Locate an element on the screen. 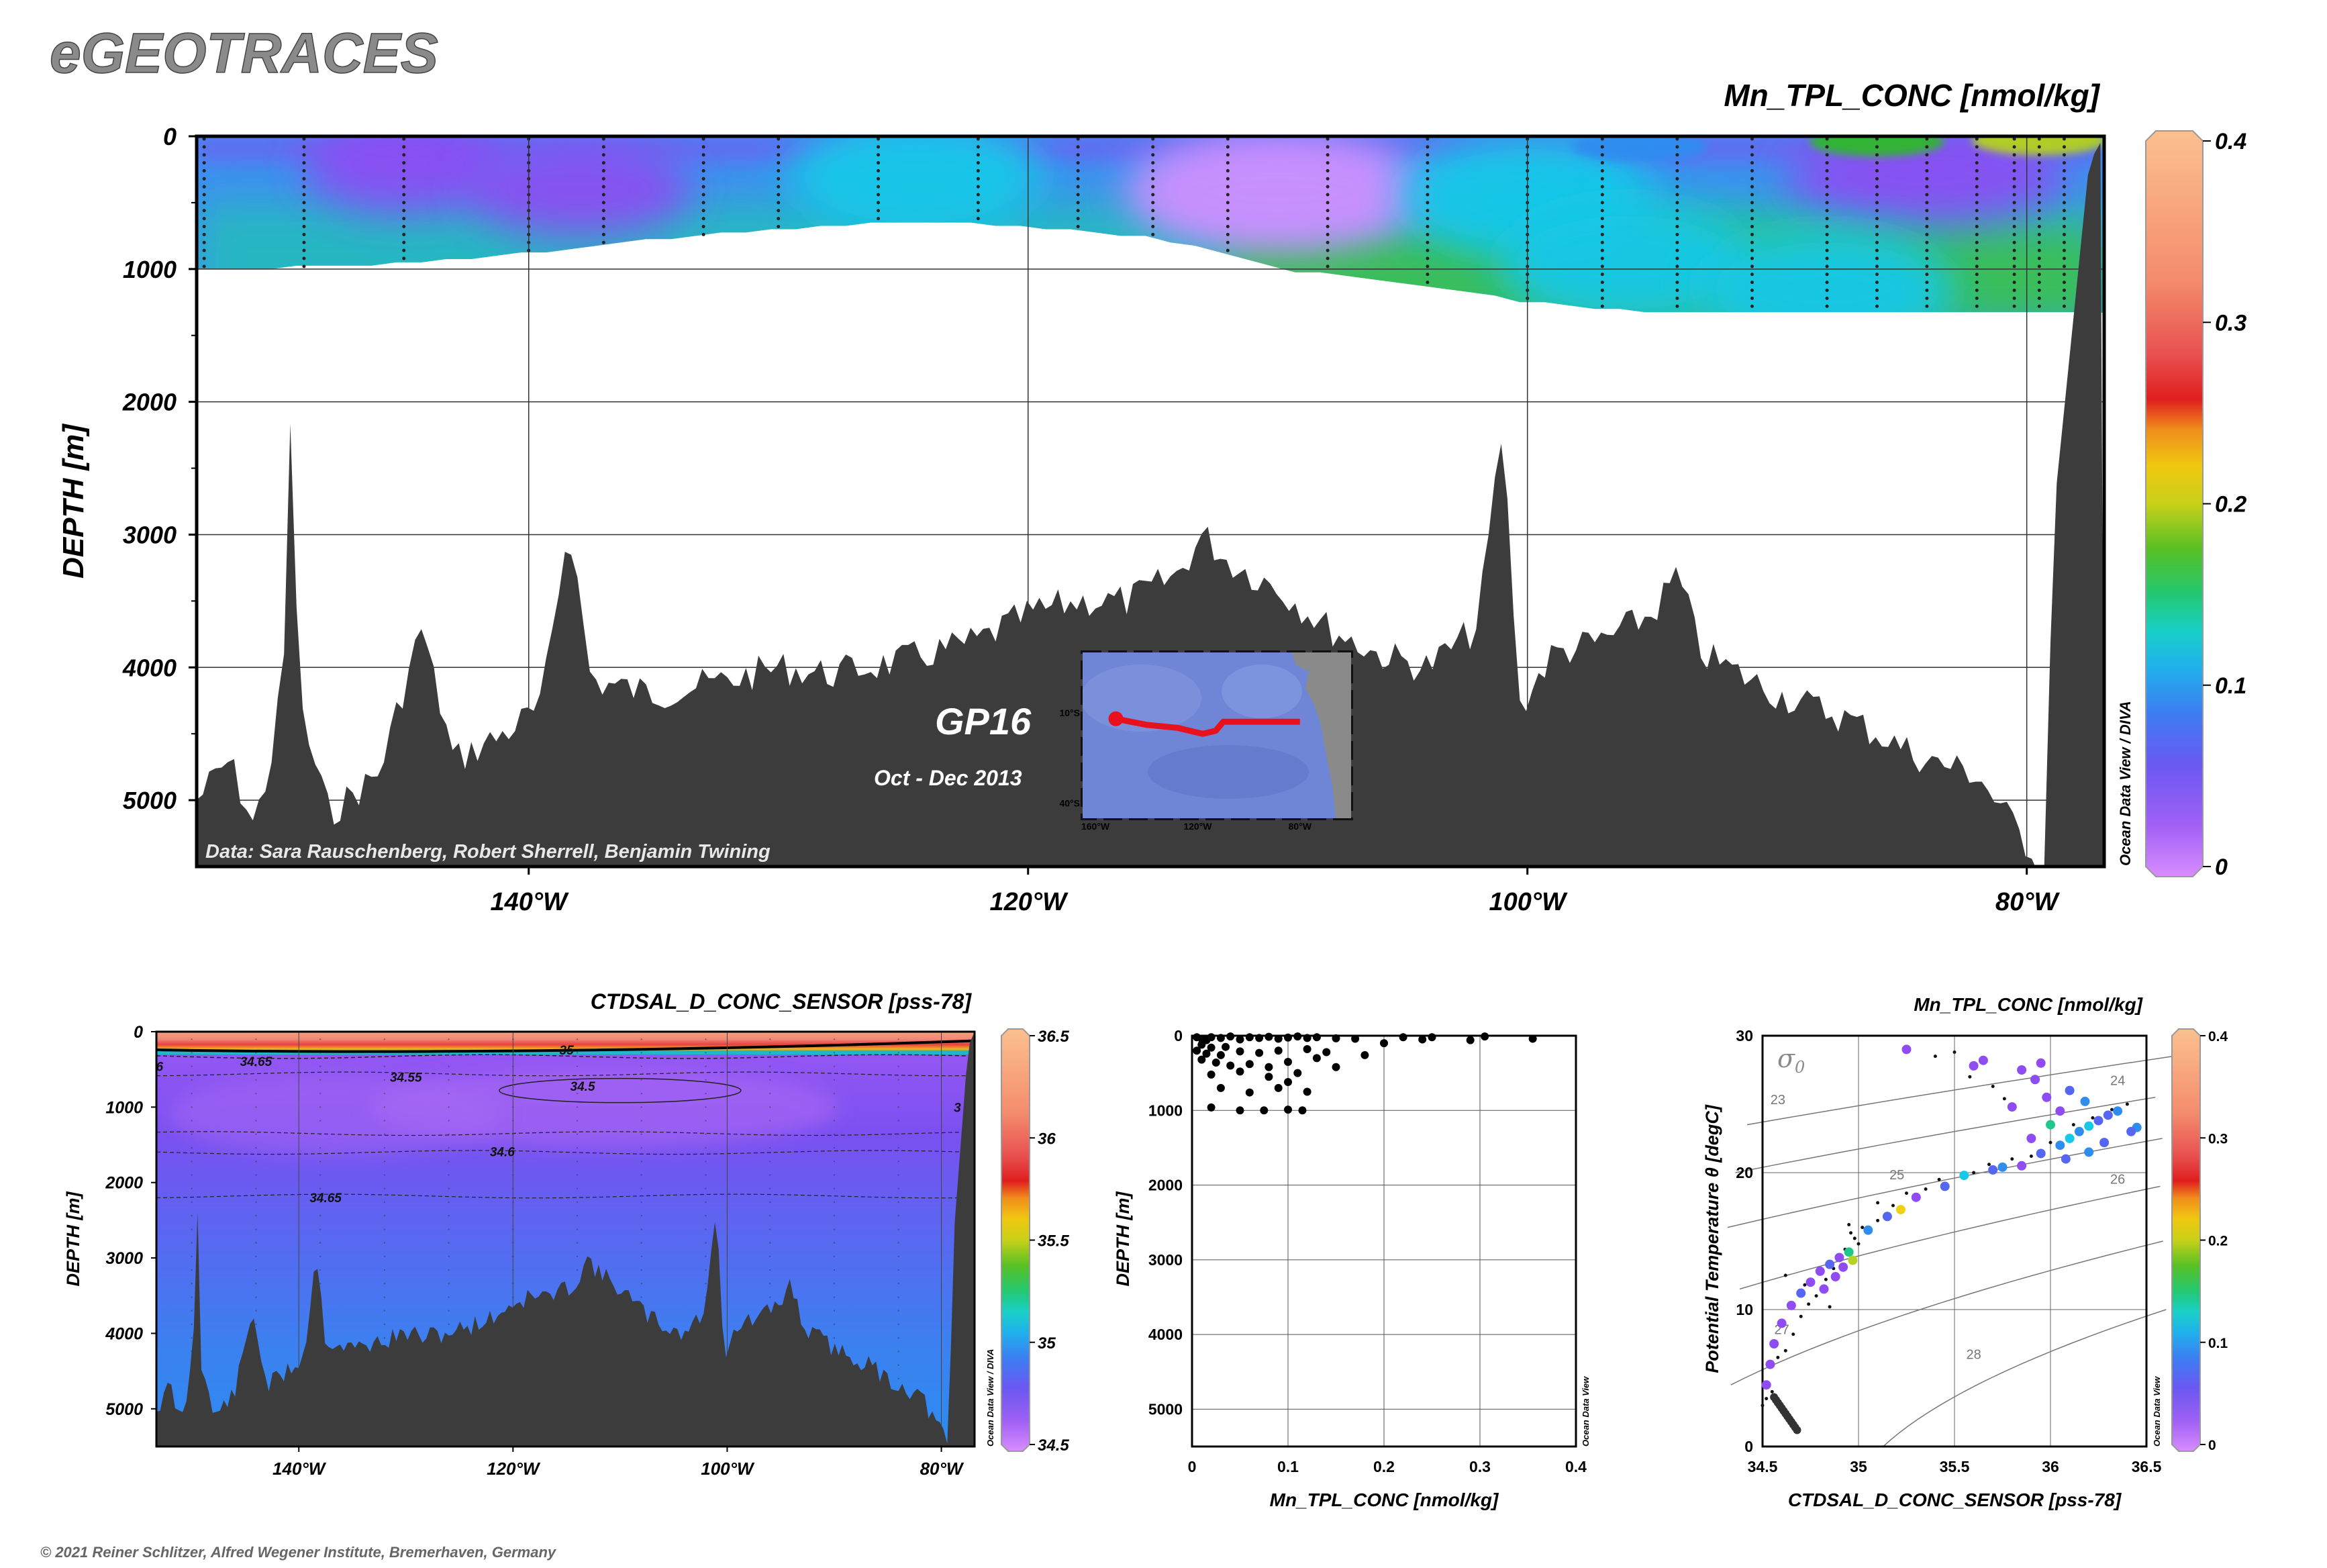 Image resolution: width=2327 pixels, height=1568 pixels. isopycnal-label: 28 is located at coordinates (1973, 1355).